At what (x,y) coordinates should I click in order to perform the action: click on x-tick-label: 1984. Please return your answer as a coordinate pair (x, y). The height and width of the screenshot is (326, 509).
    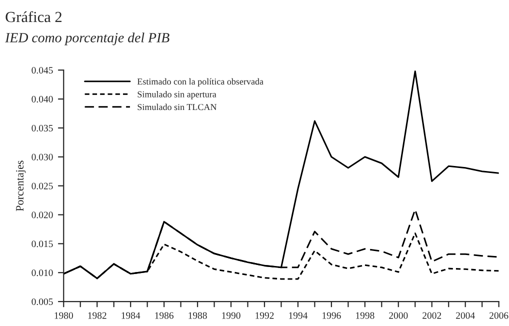
    Looking at the image, I should click on (131, 315).